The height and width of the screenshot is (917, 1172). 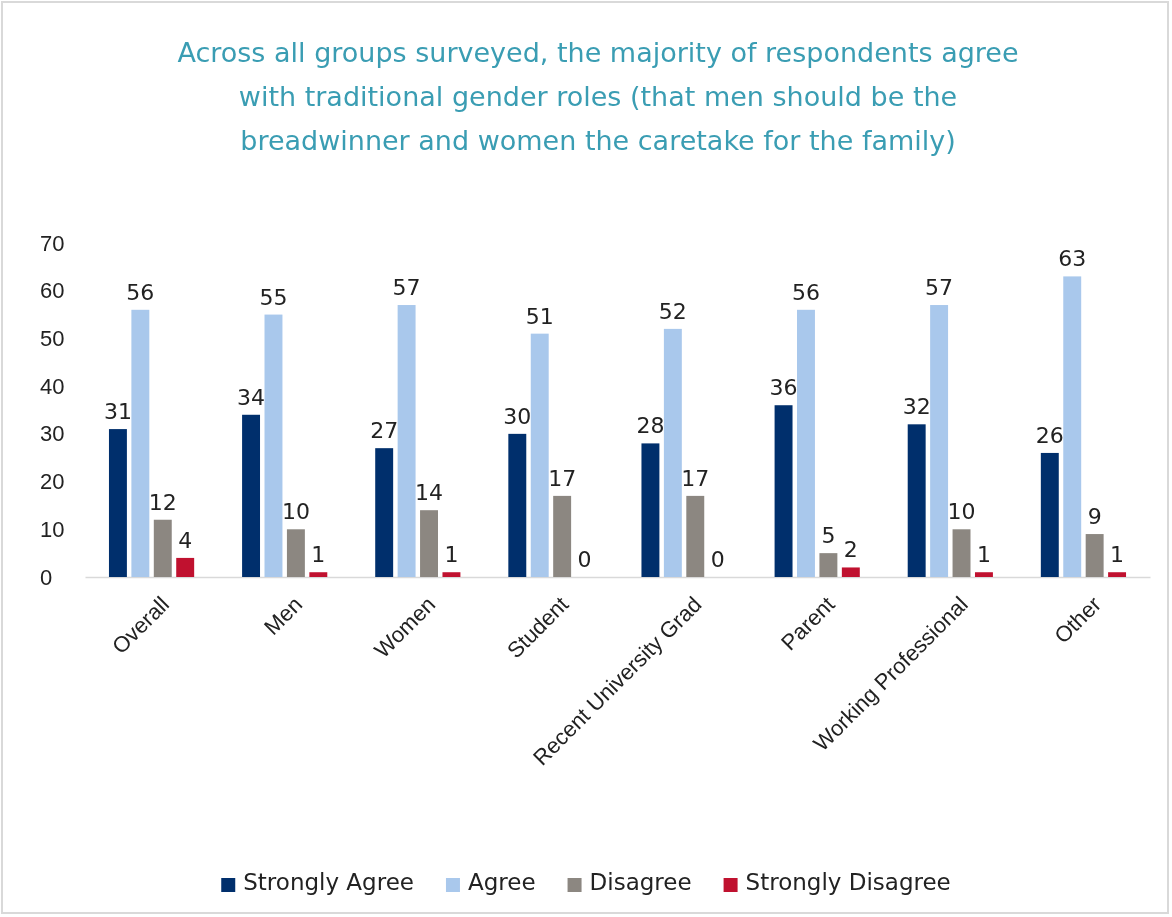 I want to click on y-tick-label: 10, so click(x=52, y=529).